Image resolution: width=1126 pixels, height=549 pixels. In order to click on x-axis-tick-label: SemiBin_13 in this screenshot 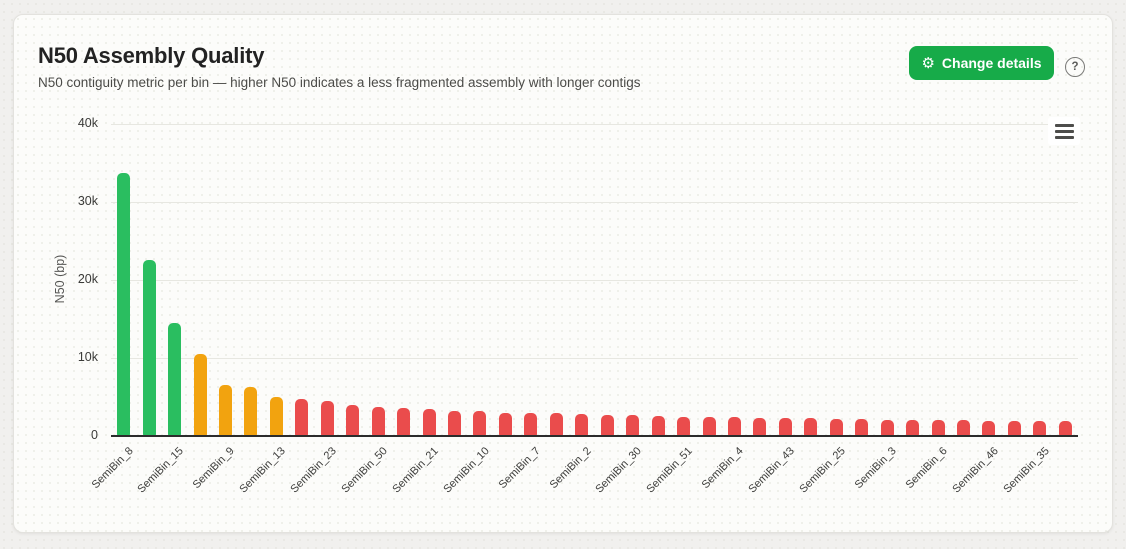, I will do `click(262, 470)`.